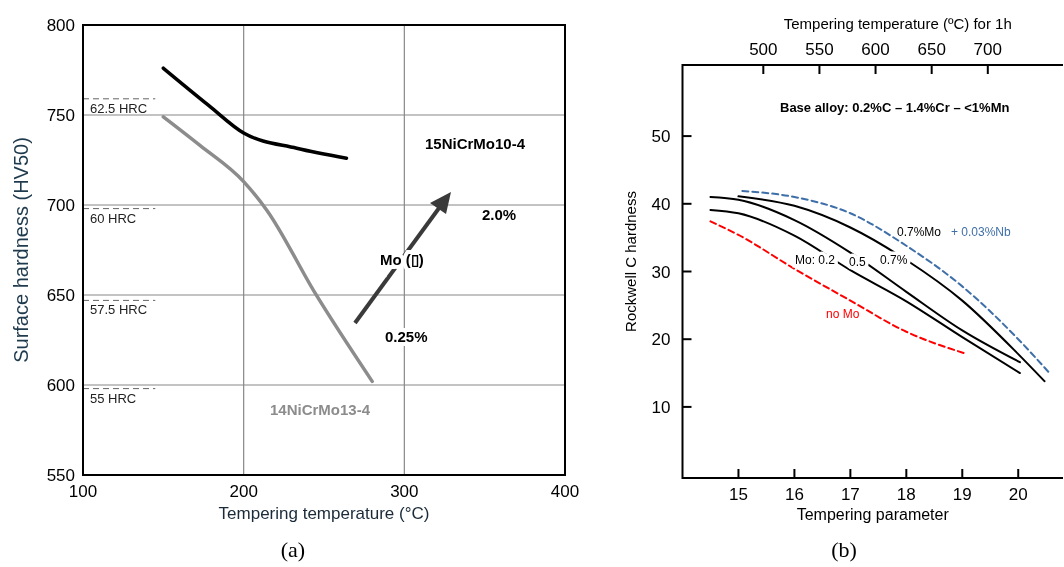  What do you see at coordinates (83, 491) in the screenshot?
I see `x-tick-label: 100` at bounding box center [83, 491].